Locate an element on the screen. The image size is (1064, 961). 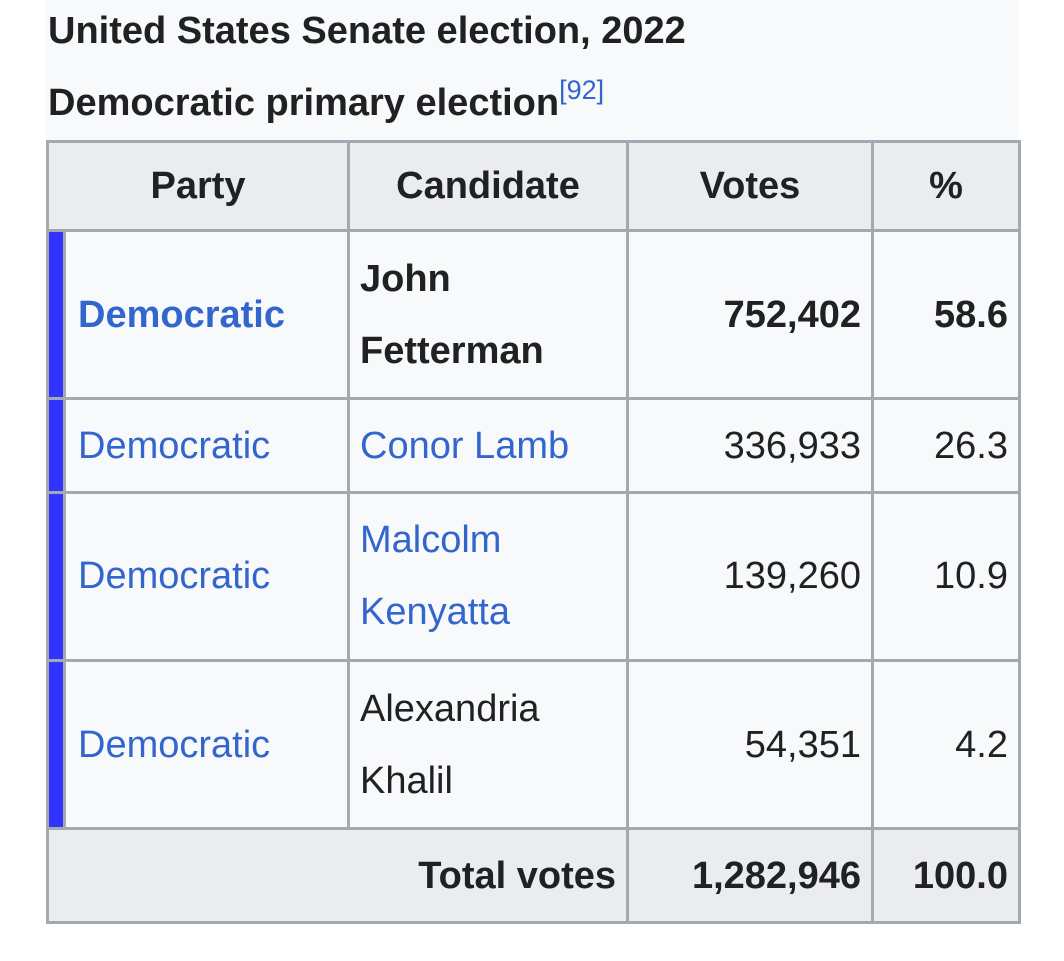
candidate-link: Malcolm Kenyatta is located at coordinates (435, 576).